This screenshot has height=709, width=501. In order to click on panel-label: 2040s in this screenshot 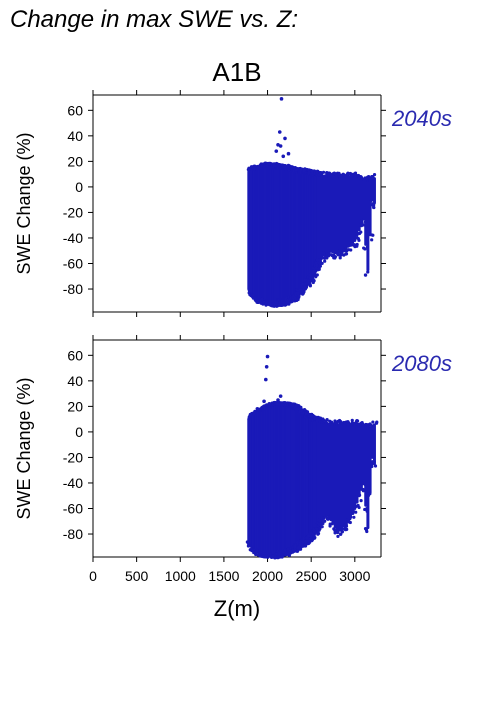, I will do `click(421, 118)`.